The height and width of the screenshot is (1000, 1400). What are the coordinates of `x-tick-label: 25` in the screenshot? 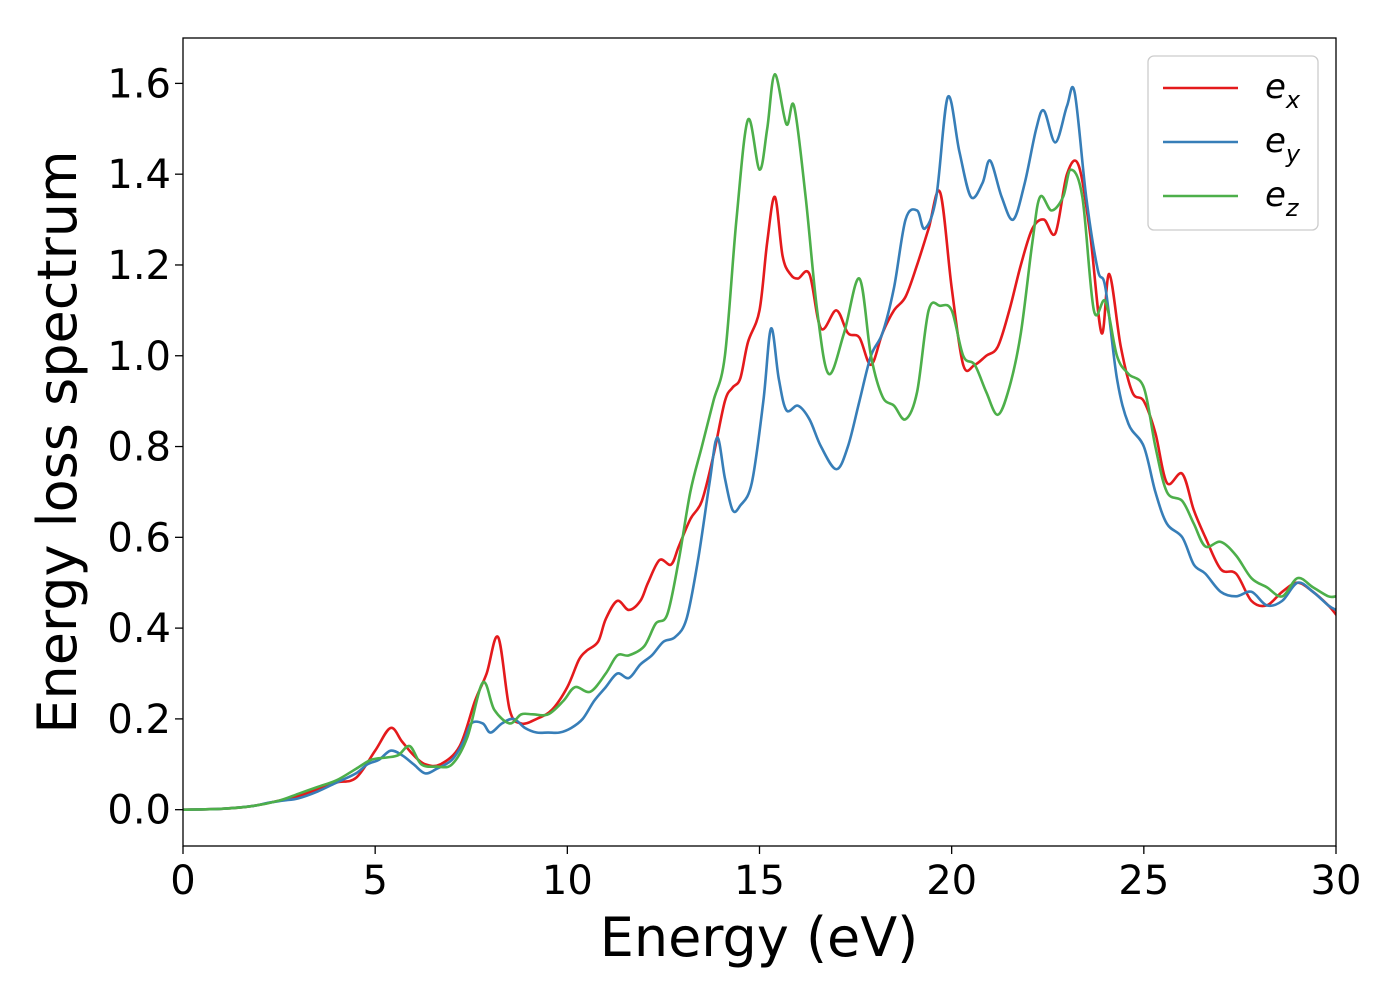 It's located at (1143, 881).